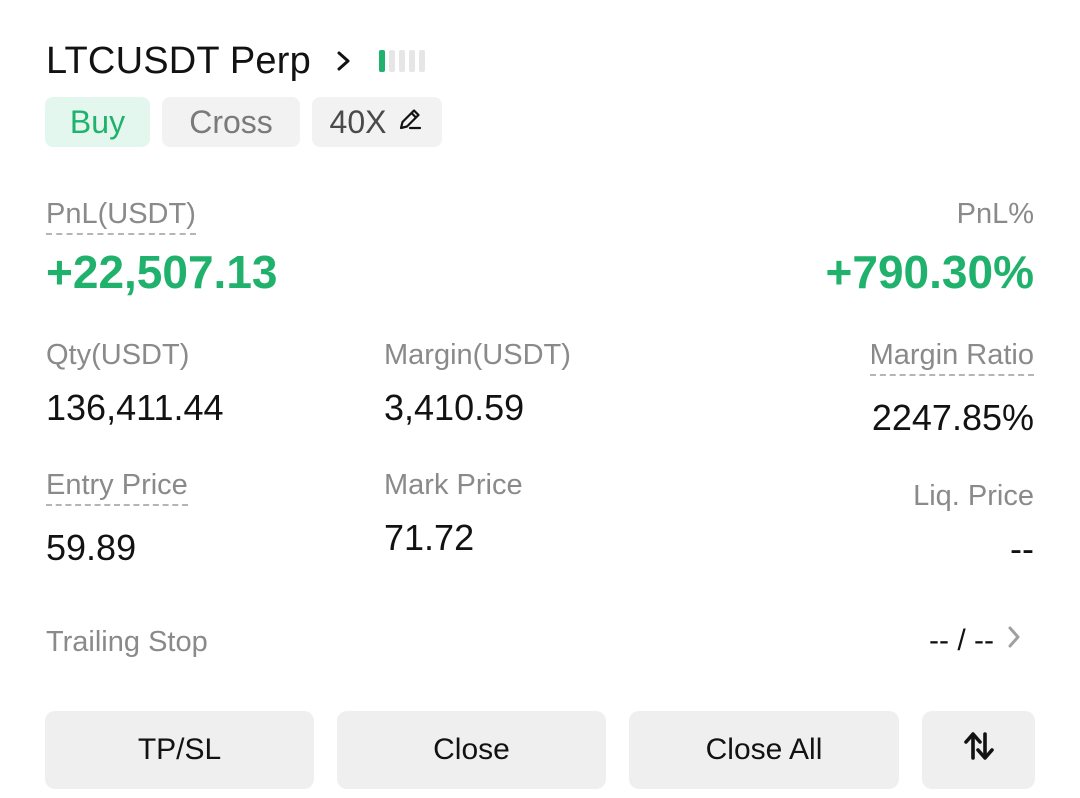 Image resolution: width=1080 pixels, height=798 pixels. What do you see at coordinates (410, 122) in the screenshot?
I see `edit-pencil-icon` at bounding box center [410, 122].